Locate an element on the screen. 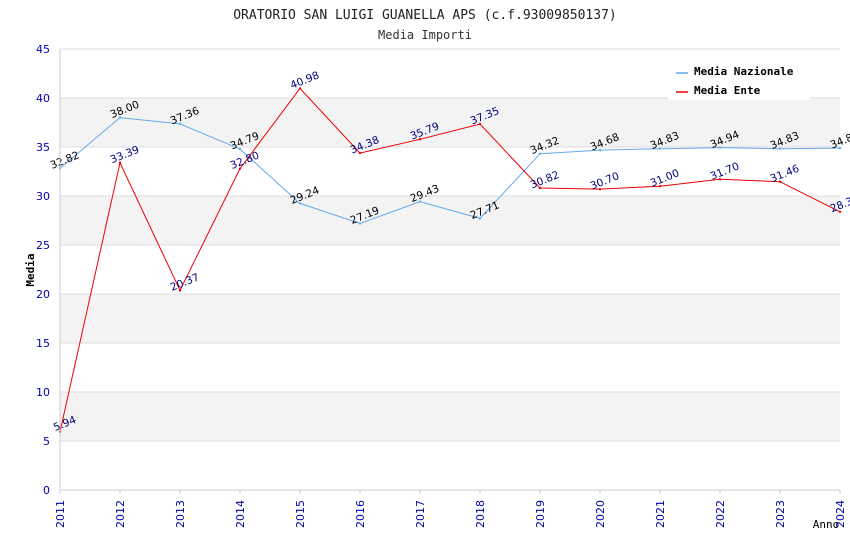 Image resolution: width=850 pixels, height=550 pixels. legend-box is located at coordinates (739, 80).